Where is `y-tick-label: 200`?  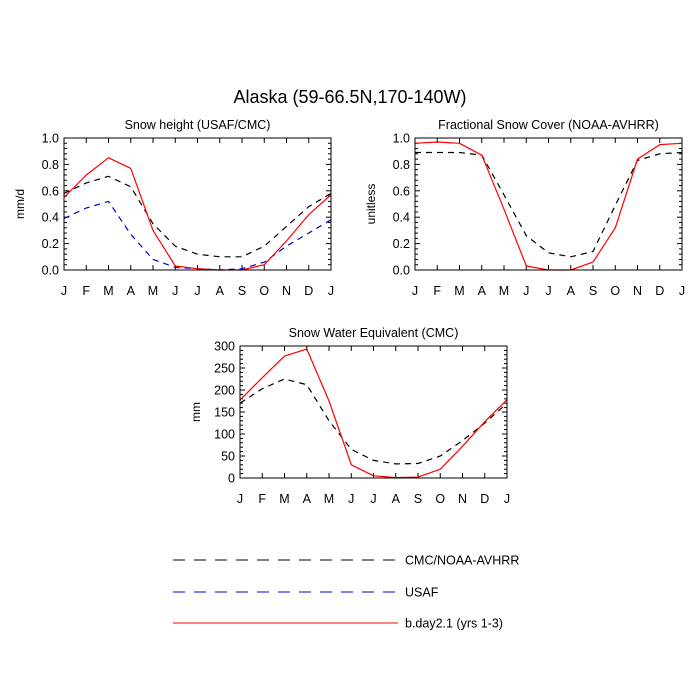
y-tick-label: 200 is located at coordinates (224, 391).